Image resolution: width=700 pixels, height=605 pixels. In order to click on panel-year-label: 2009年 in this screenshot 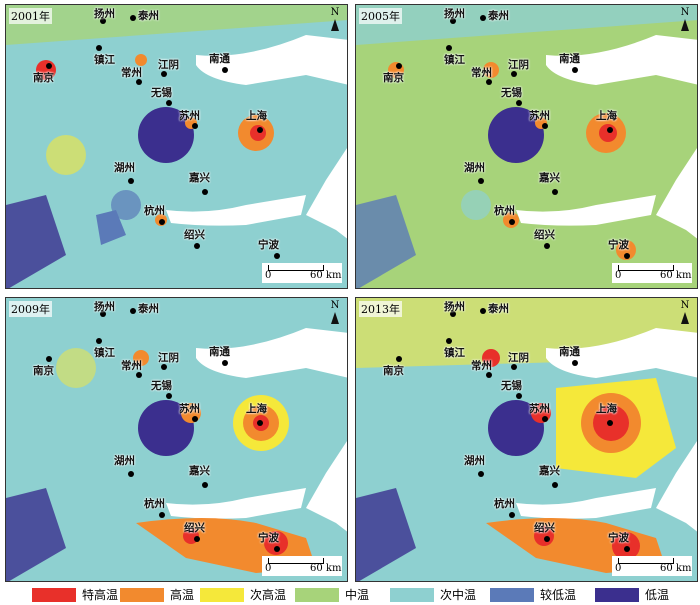, I will do `click(30, 309)`.